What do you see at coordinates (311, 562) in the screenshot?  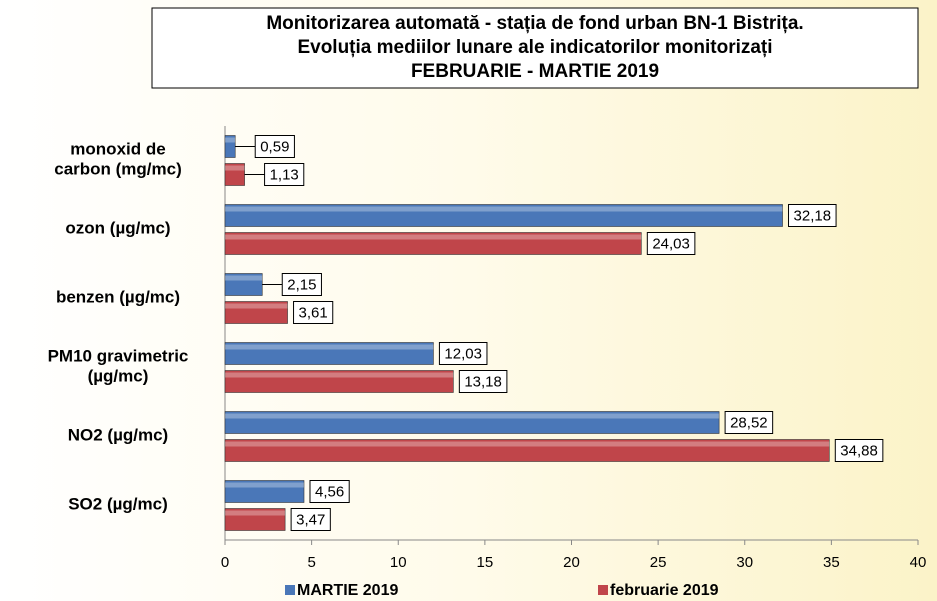 I see `x-tick-label: 5` at bounding box center [311, 562].